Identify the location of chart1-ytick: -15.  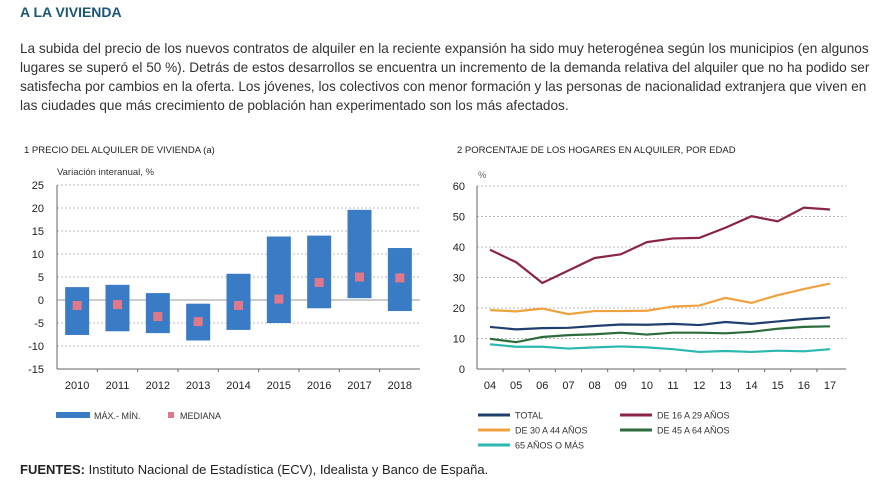
(36, 370).